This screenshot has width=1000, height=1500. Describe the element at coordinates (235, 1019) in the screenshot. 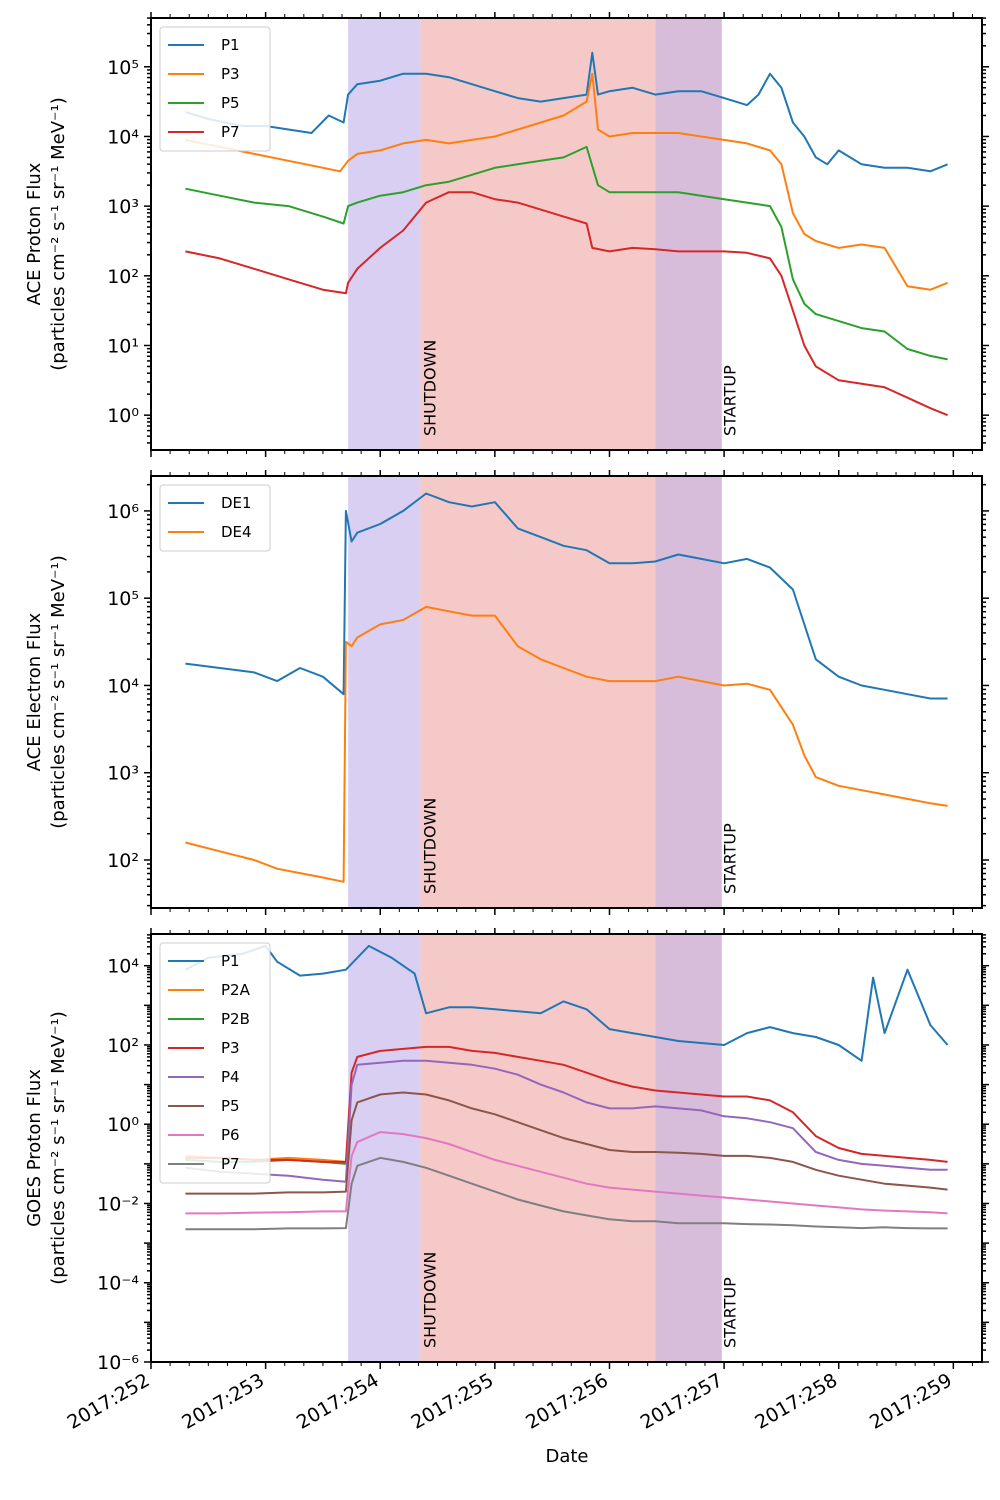

I see `legend-item-p2b: P2B` at that location.